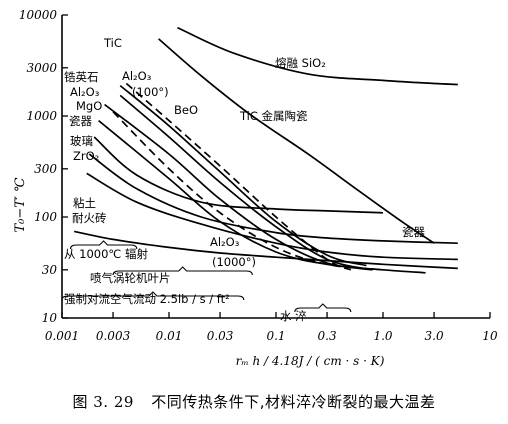 The height and width of the screenshot is (424, 508). I want to click on x-tick-label: 0.001, so click(62, 336).